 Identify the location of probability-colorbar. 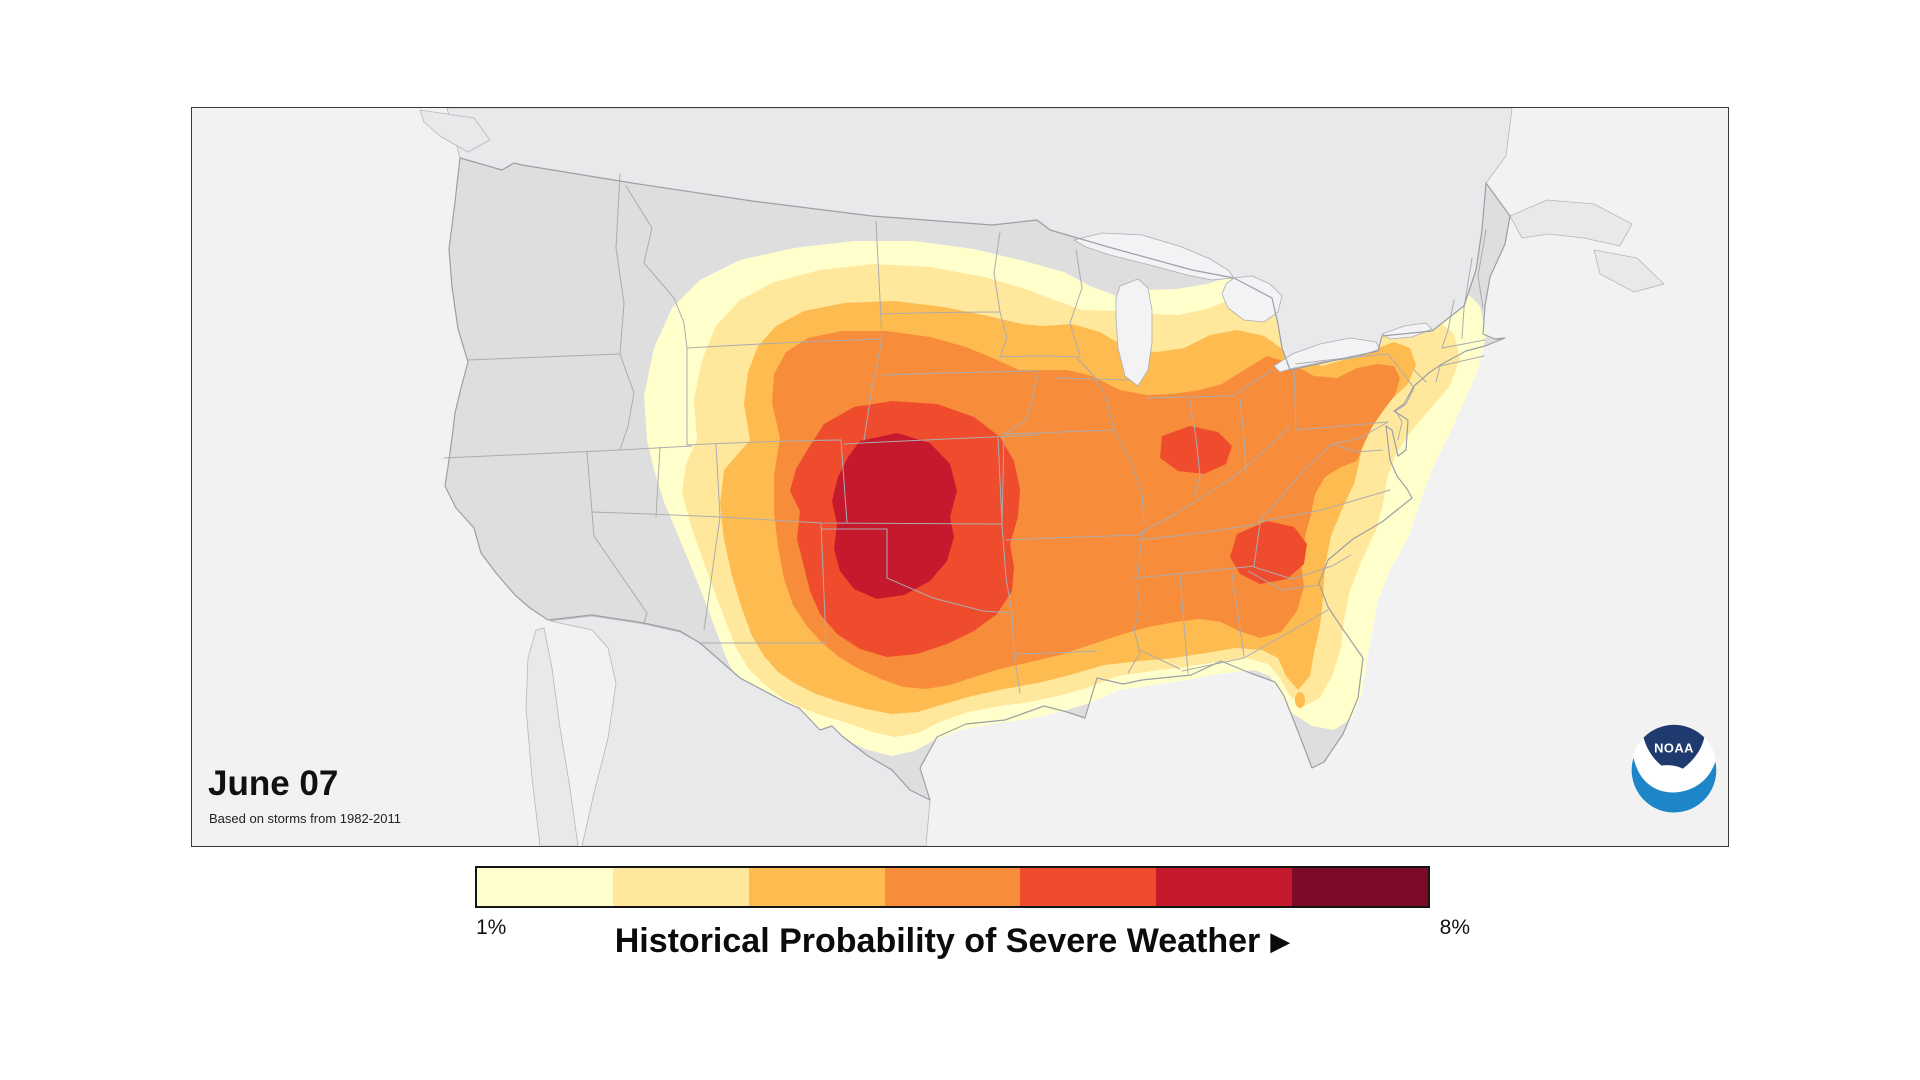
(952, 887).